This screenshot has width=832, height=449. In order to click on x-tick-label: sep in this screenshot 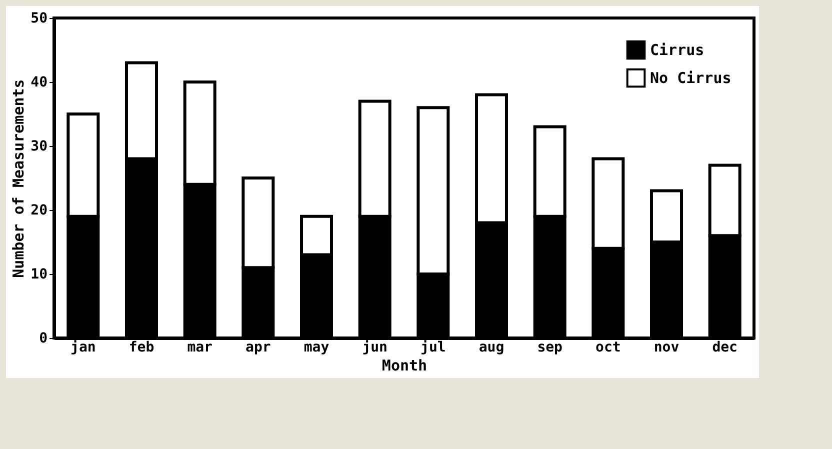, I will do `click(549, 348)`.